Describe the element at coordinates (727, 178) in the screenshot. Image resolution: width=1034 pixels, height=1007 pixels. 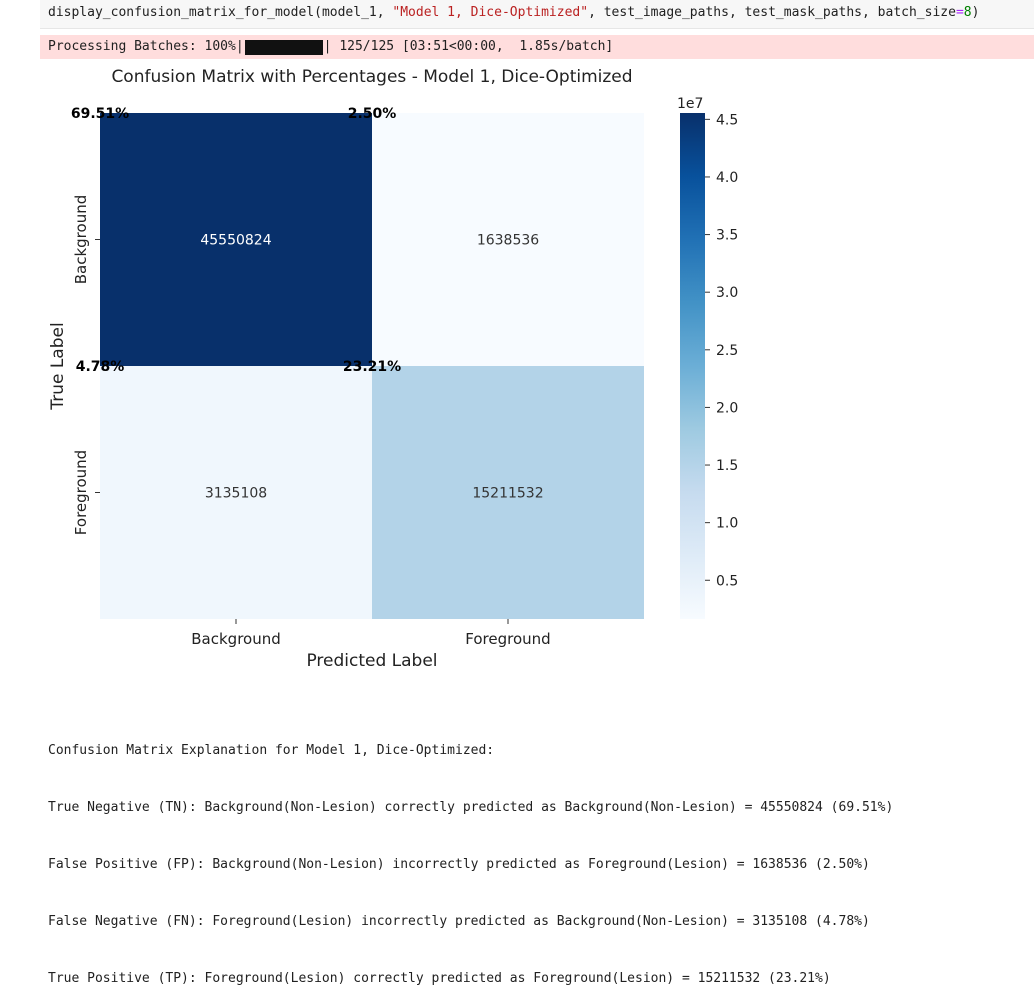
I see `colorbar-tick-label: 4.0` at that location.